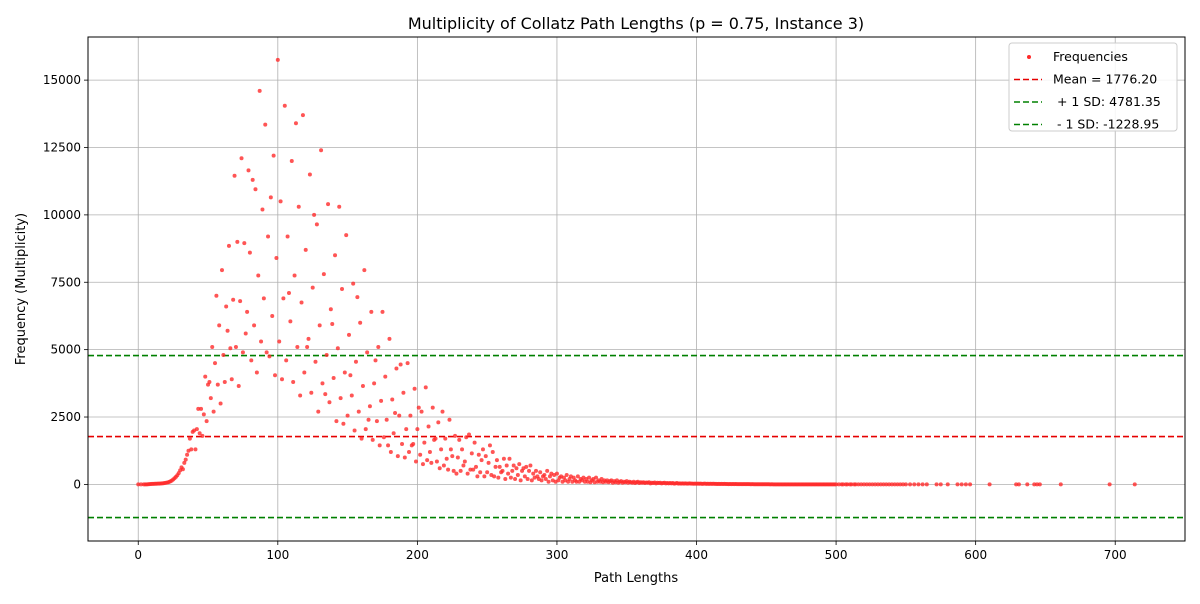 The width and height of the screenshot is (1200, 604). Describe the element at coordinates (65, 417) in the screenshot. I see `y-tick-label: 2500` at that location.